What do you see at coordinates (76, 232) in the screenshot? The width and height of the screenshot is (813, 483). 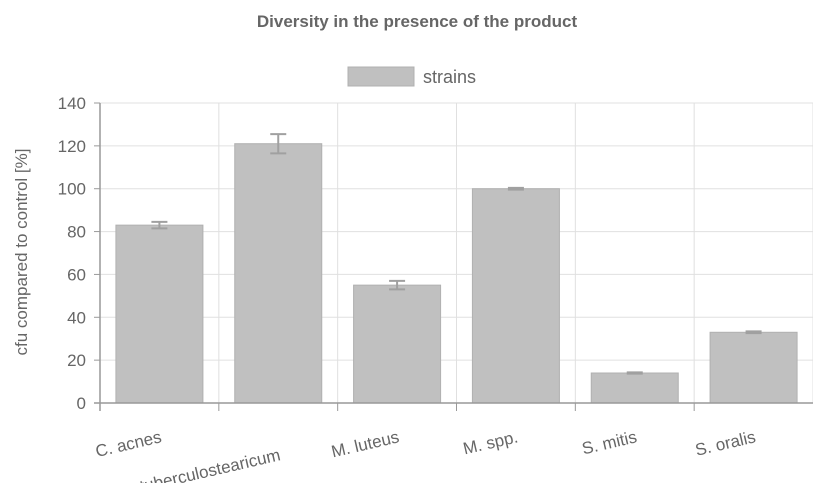 I see `y-tick-label-80: 80` at bounding box center [76, 232].